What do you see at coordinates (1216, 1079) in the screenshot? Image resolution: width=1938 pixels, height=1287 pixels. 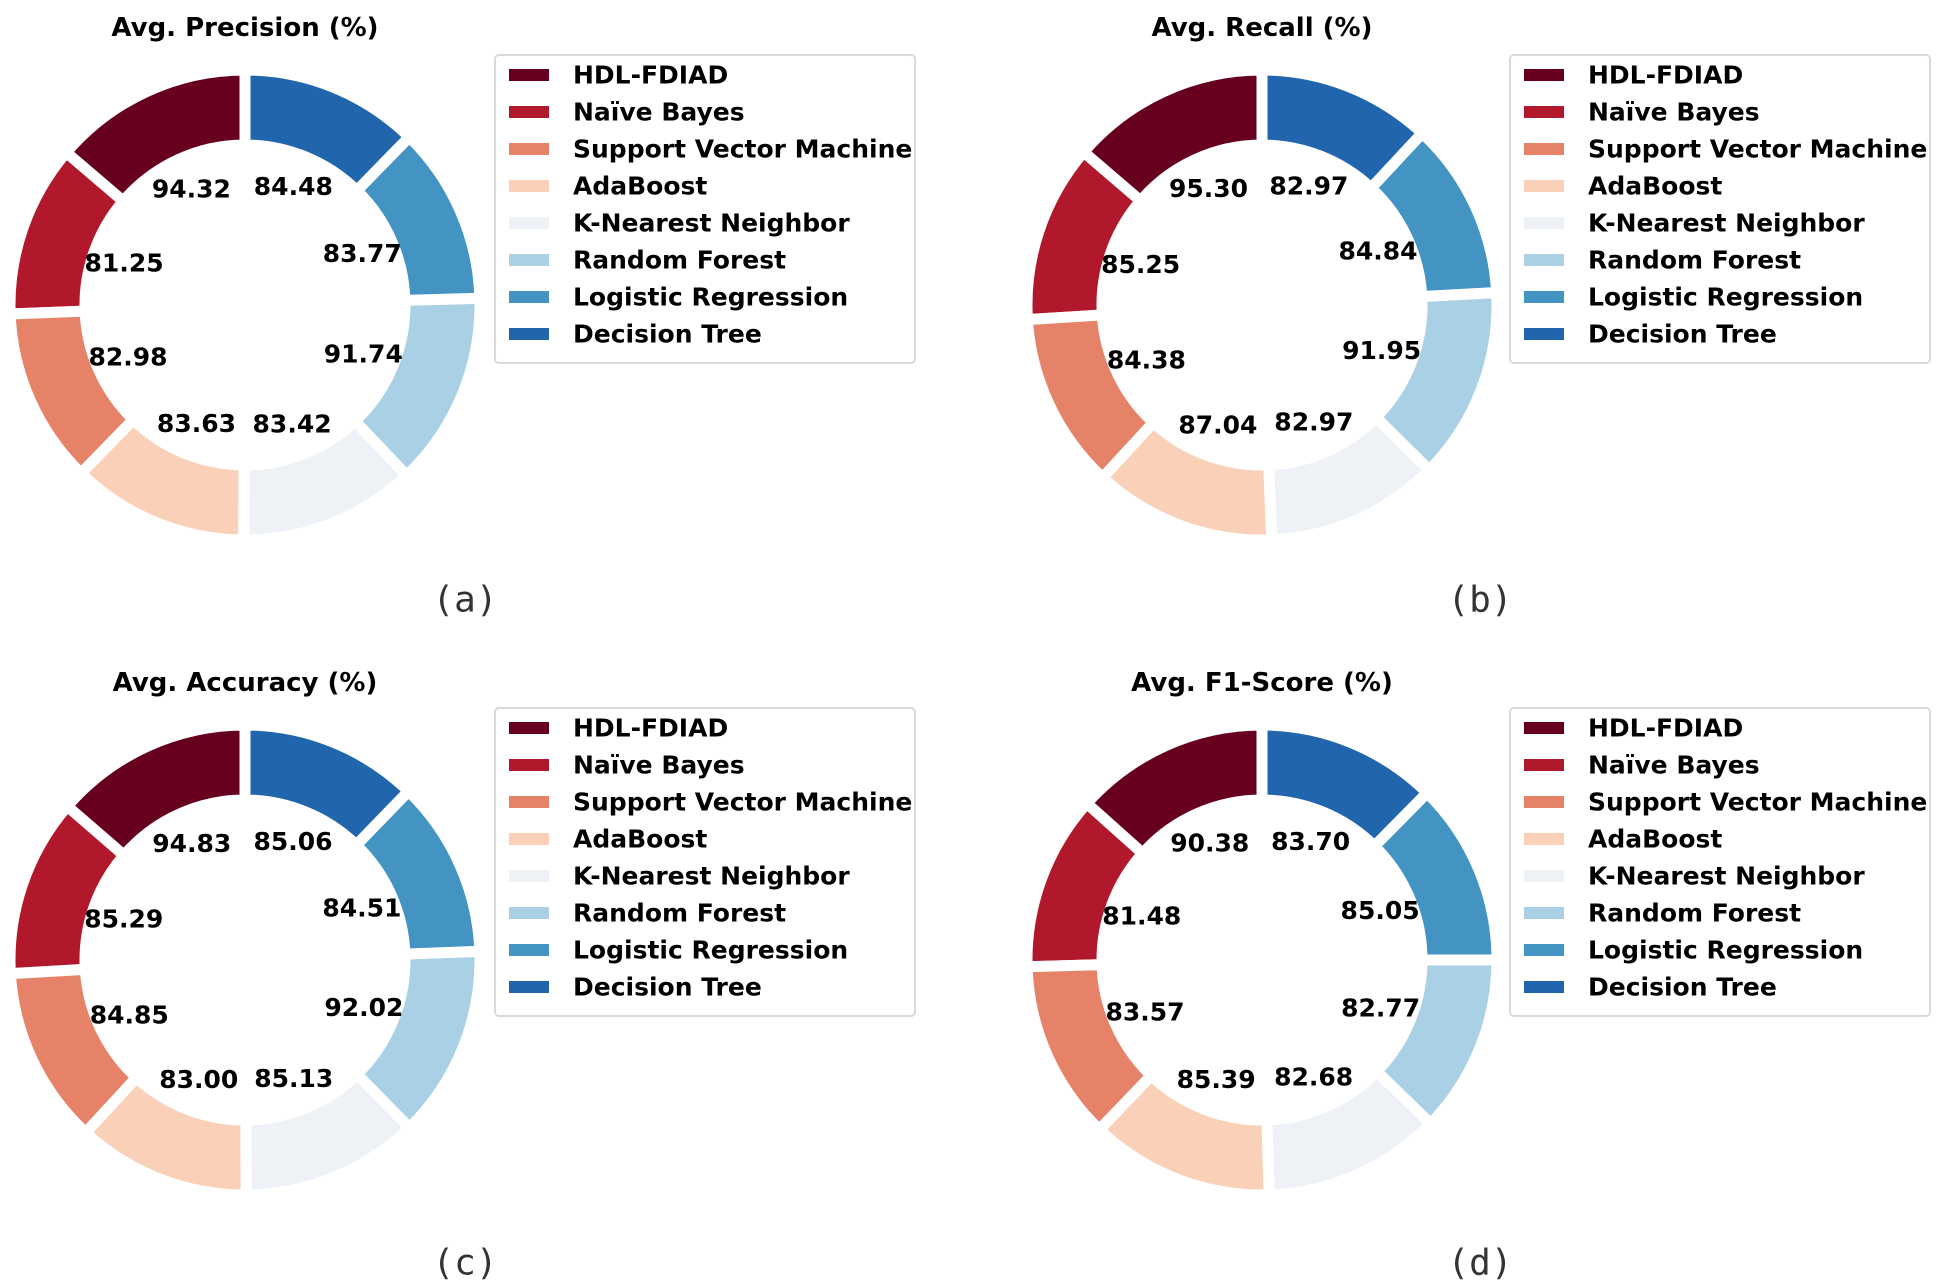 I see `slice-value-label: 85.39` at bounding box center [1216, 1079].